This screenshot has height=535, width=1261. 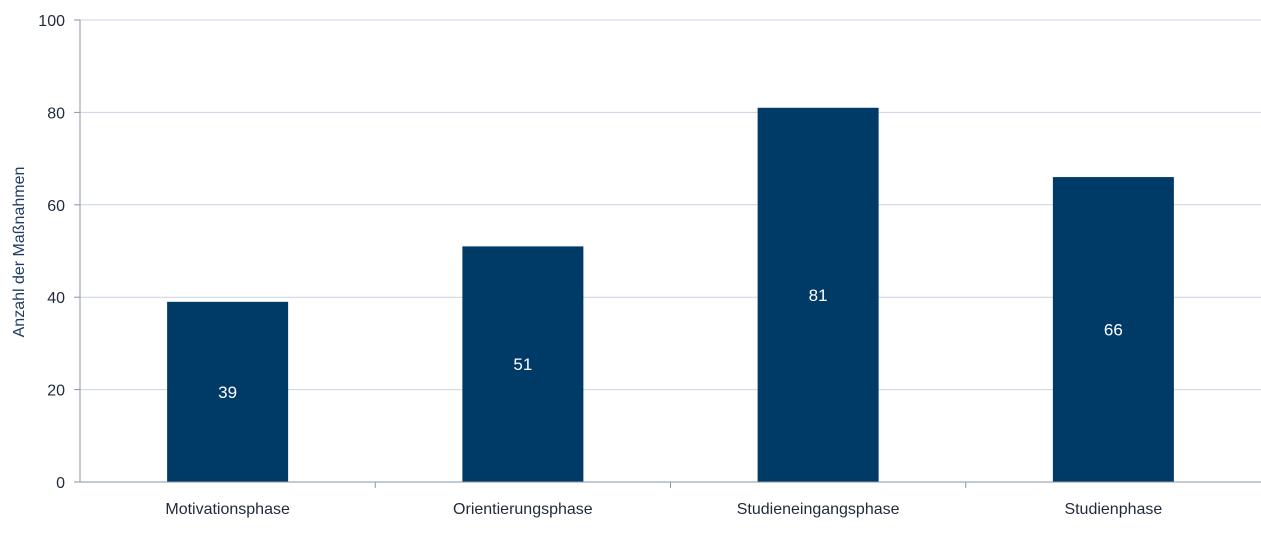 I want to click on bar-studienphase, so click(x=1113, y=329).